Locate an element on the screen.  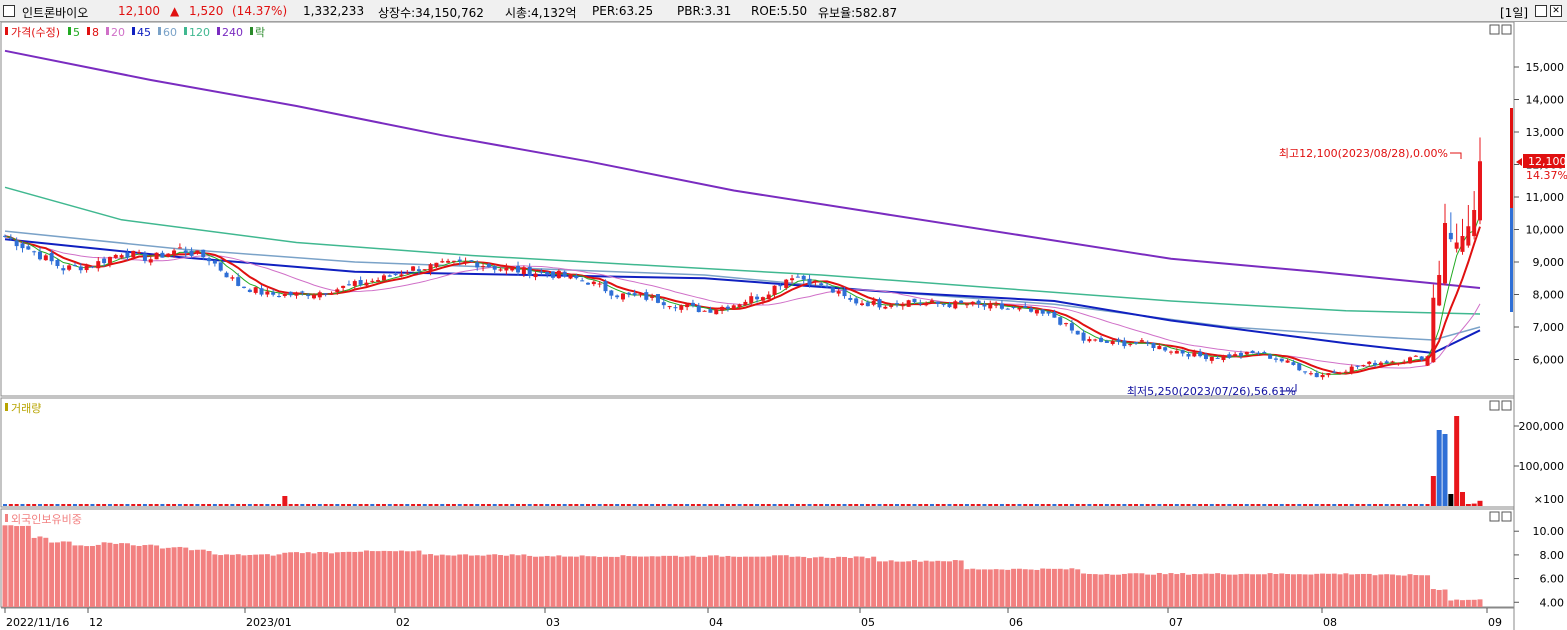
high-annotation: 최고12,100(2023/08/28),0.00% is located at coordinates (1370, 153).